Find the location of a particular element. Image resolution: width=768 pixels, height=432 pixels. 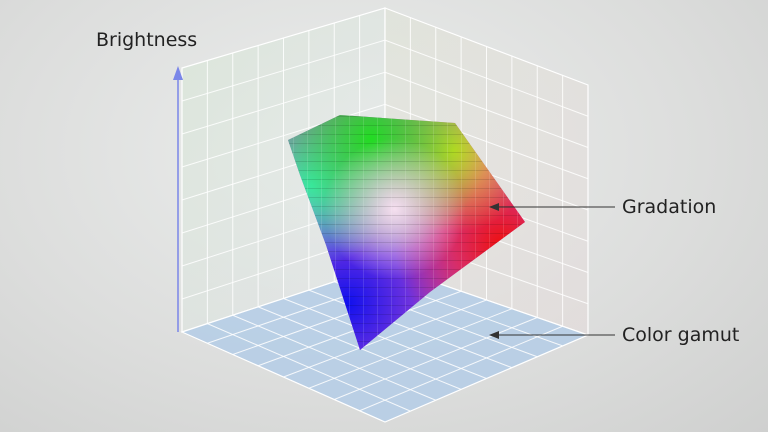

gradation-arrowhead-icon is located at coordinates (494, 207).